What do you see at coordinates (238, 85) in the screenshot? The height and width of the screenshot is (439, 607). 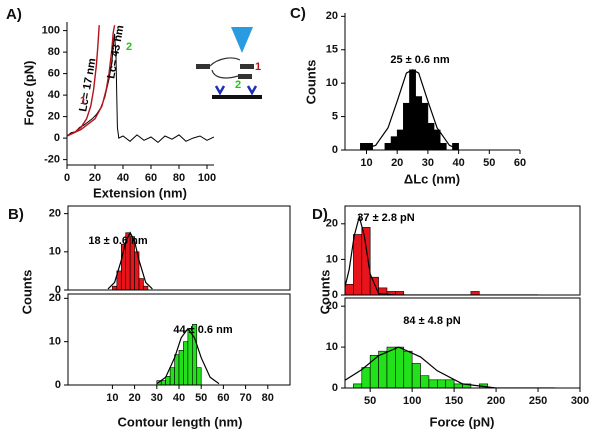 I see `annotation: 2` at bounding box center [238, 85].